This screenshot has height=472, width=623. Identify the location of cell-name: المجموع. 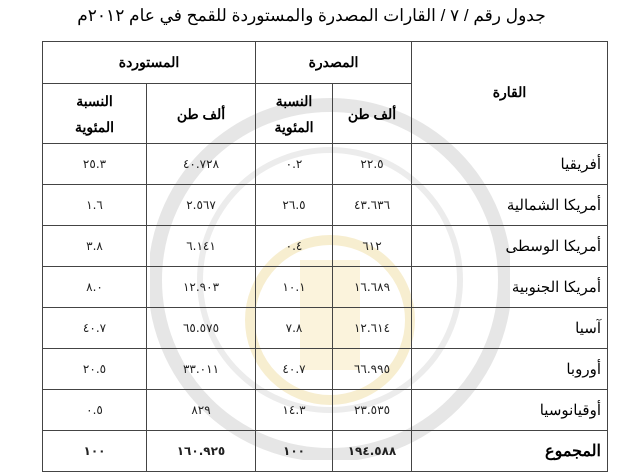
(509, 451).